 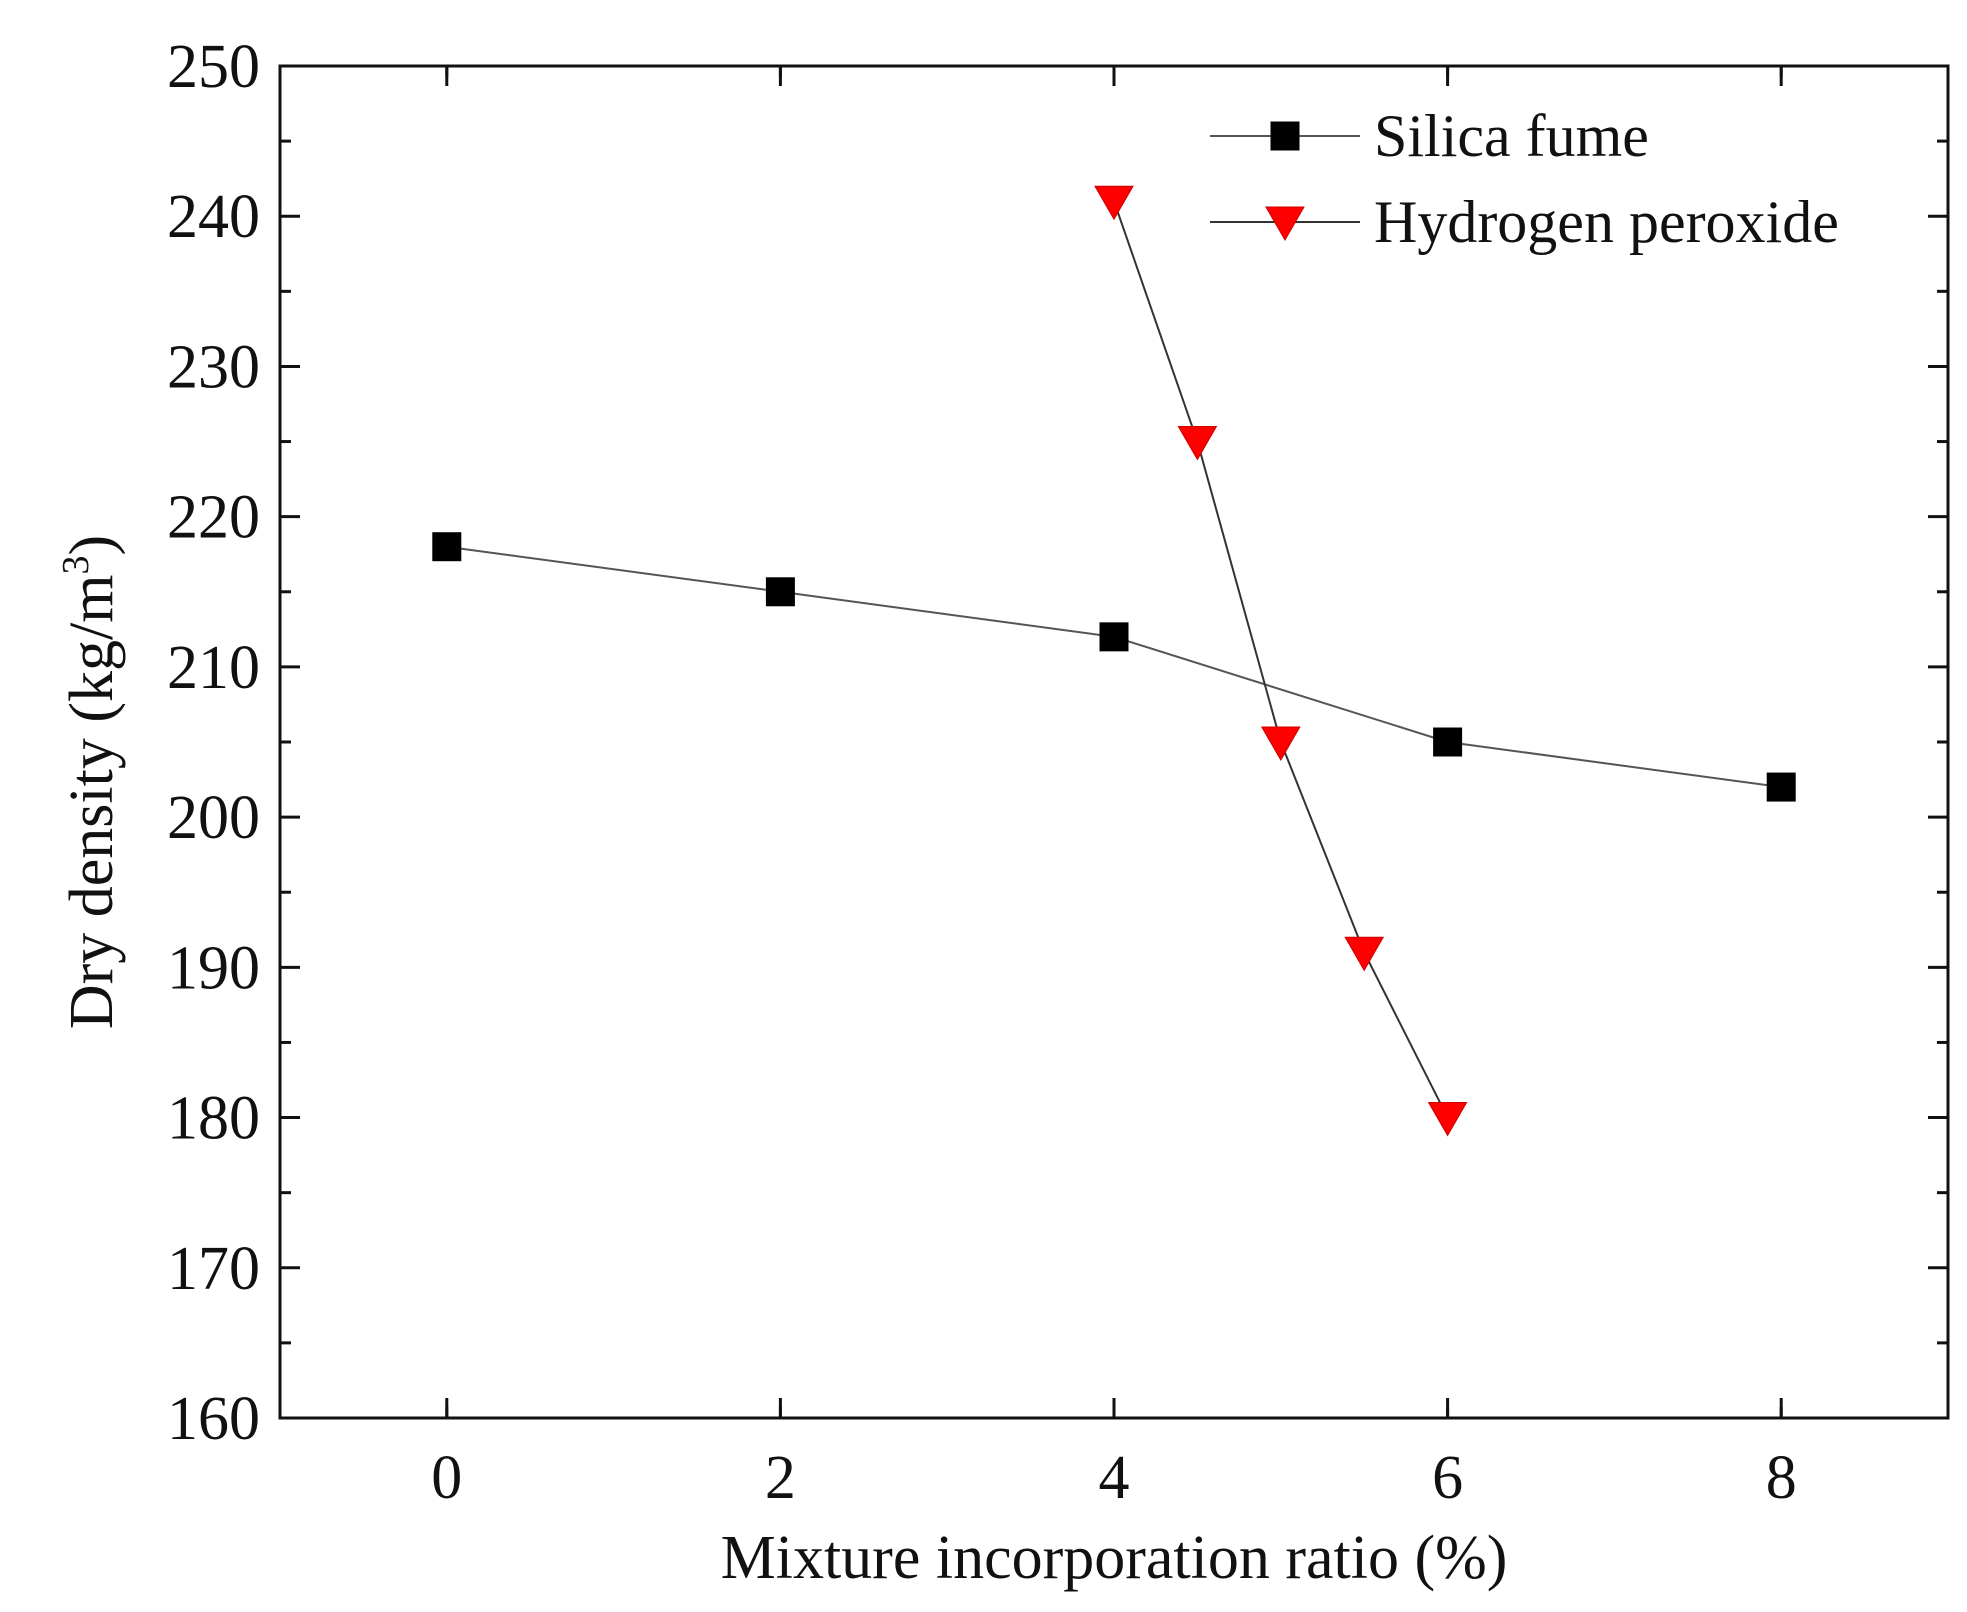 What do you see at coordinates (1447, 1478) in the screenshot?
I see `x-tick-label: 6` at bounding box center [1447, 1478].